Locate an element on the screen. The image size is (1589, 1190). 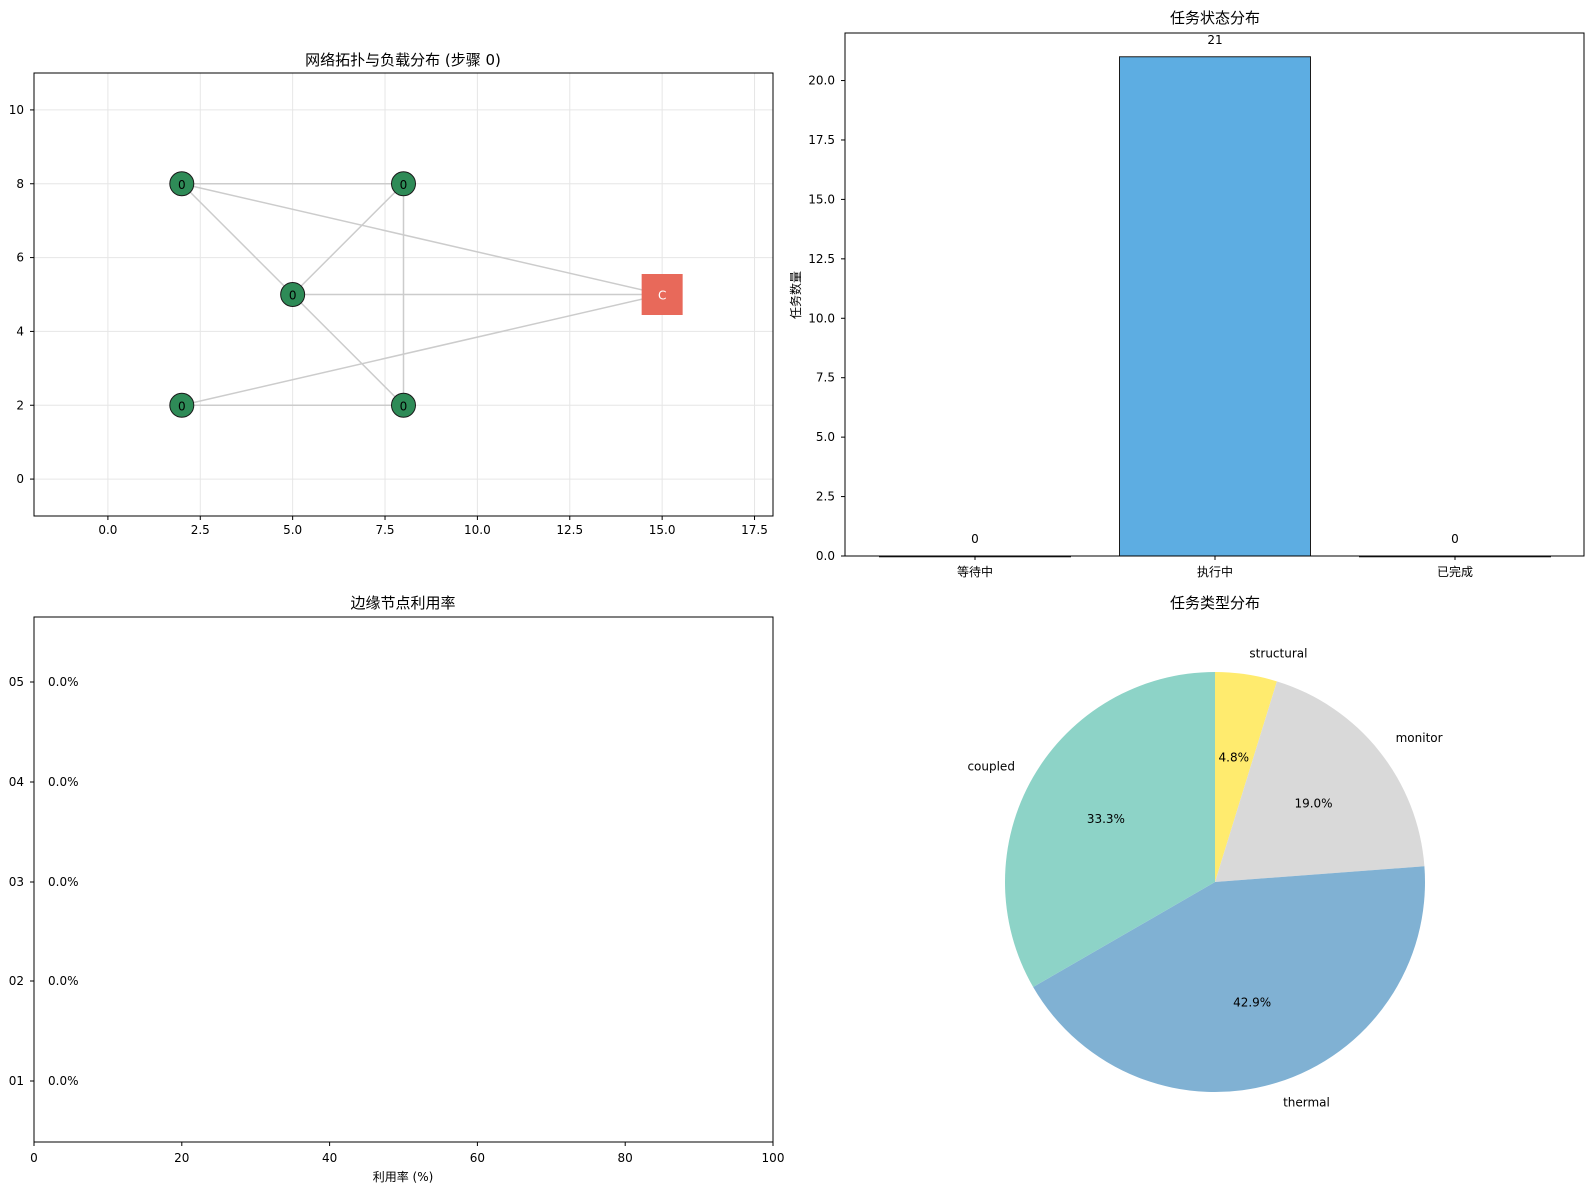
pie-percent-label: 19.0% is located at coordinates (1313, 803).